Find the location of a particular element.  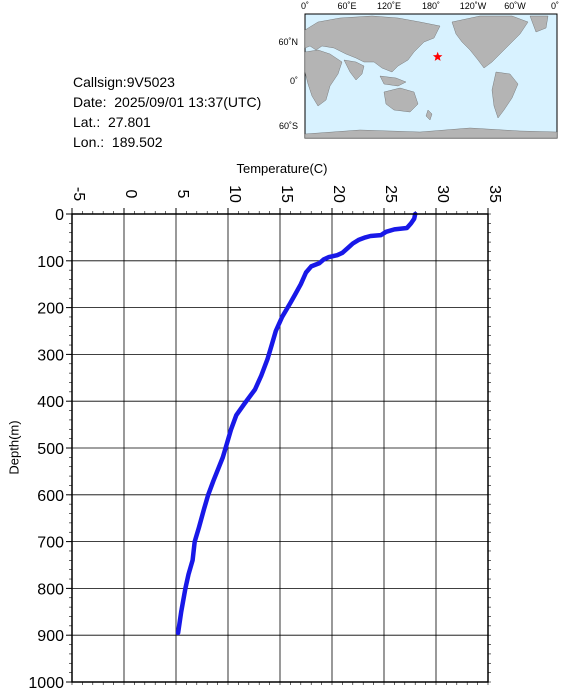

map-lon-label: 180˚ is located at coordinates (431, 6).